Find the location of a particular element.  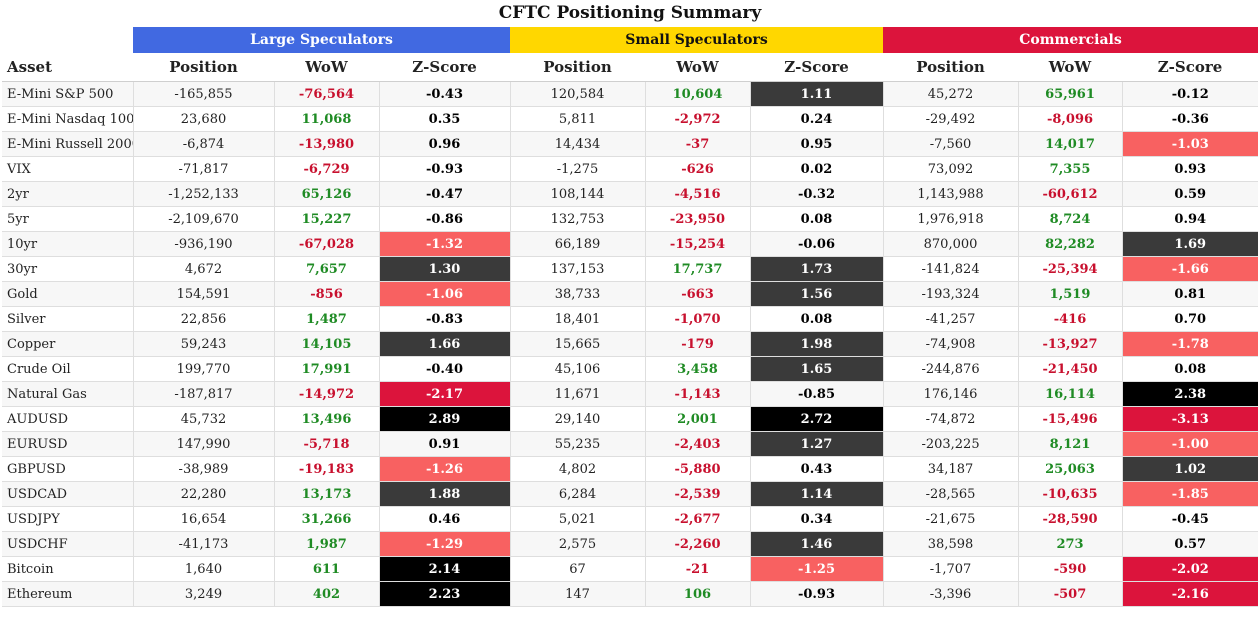

large-zscore-cell: -0.83 is located at coordinates (444, 319).